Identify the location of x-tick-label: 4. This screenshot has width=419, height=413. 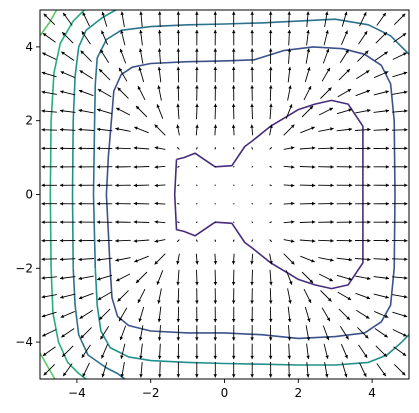
(372, 393).